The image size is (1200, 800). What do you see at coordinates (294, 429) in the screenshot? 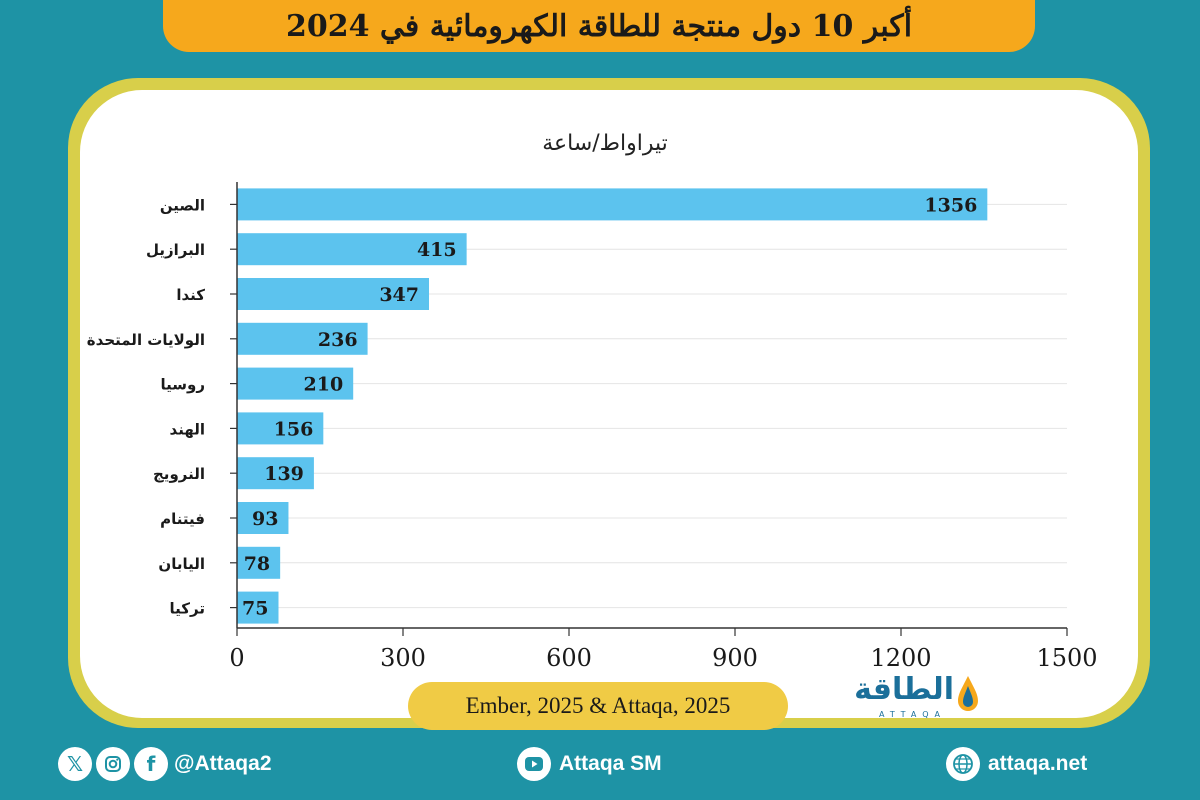
I see `value-label: 156` at bounding box center [294, 429].